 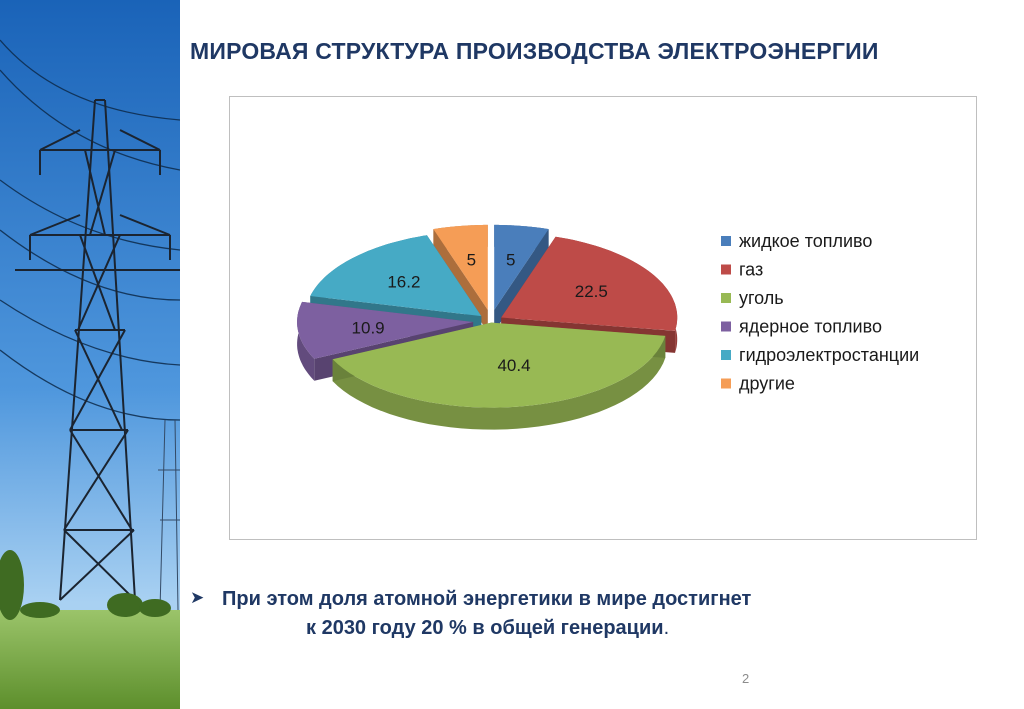 What do you see at coordinates (829, 355) in the screenshot?
I see `legend-label-5: гидроэлектростанции` at bounding box center [829, 355].